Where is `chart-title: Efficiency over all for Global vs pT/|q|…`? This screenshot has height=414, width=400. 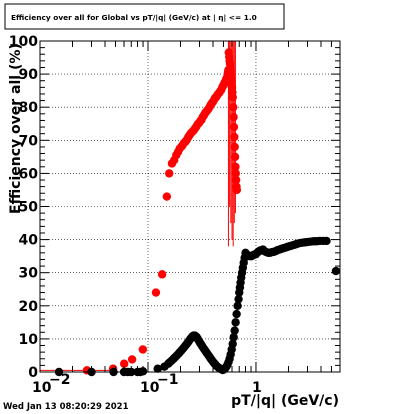 chart-title: Efficiency over all for Global vs pT/|q|… is located at coordinates (134, 18).